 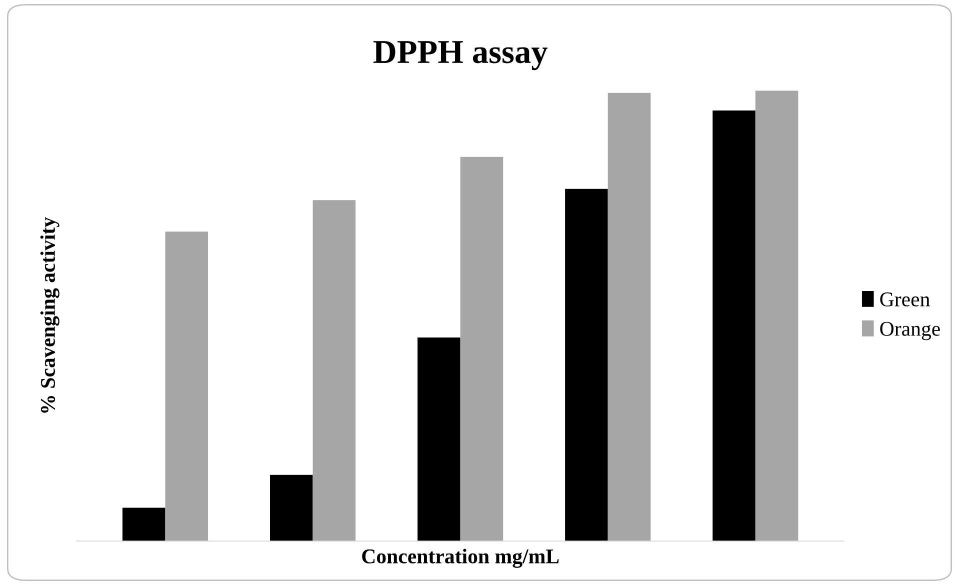 I want to click on x-axis-title: Concentration mg/mL, so click(x=460, y=558).